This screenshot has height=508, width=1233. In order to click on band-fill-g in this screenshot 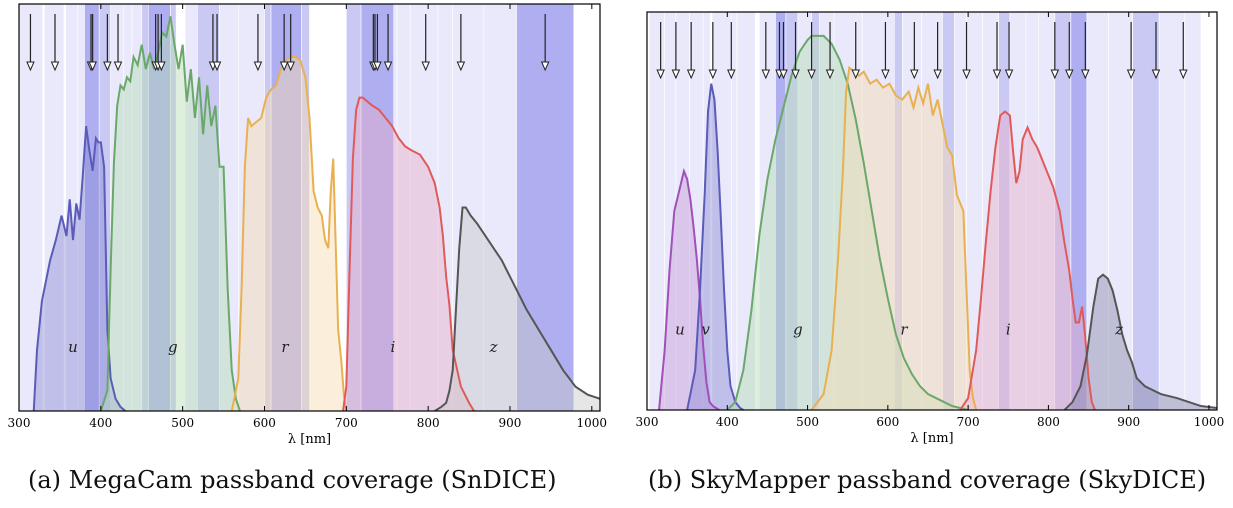, I will do `click(848, 222)`.